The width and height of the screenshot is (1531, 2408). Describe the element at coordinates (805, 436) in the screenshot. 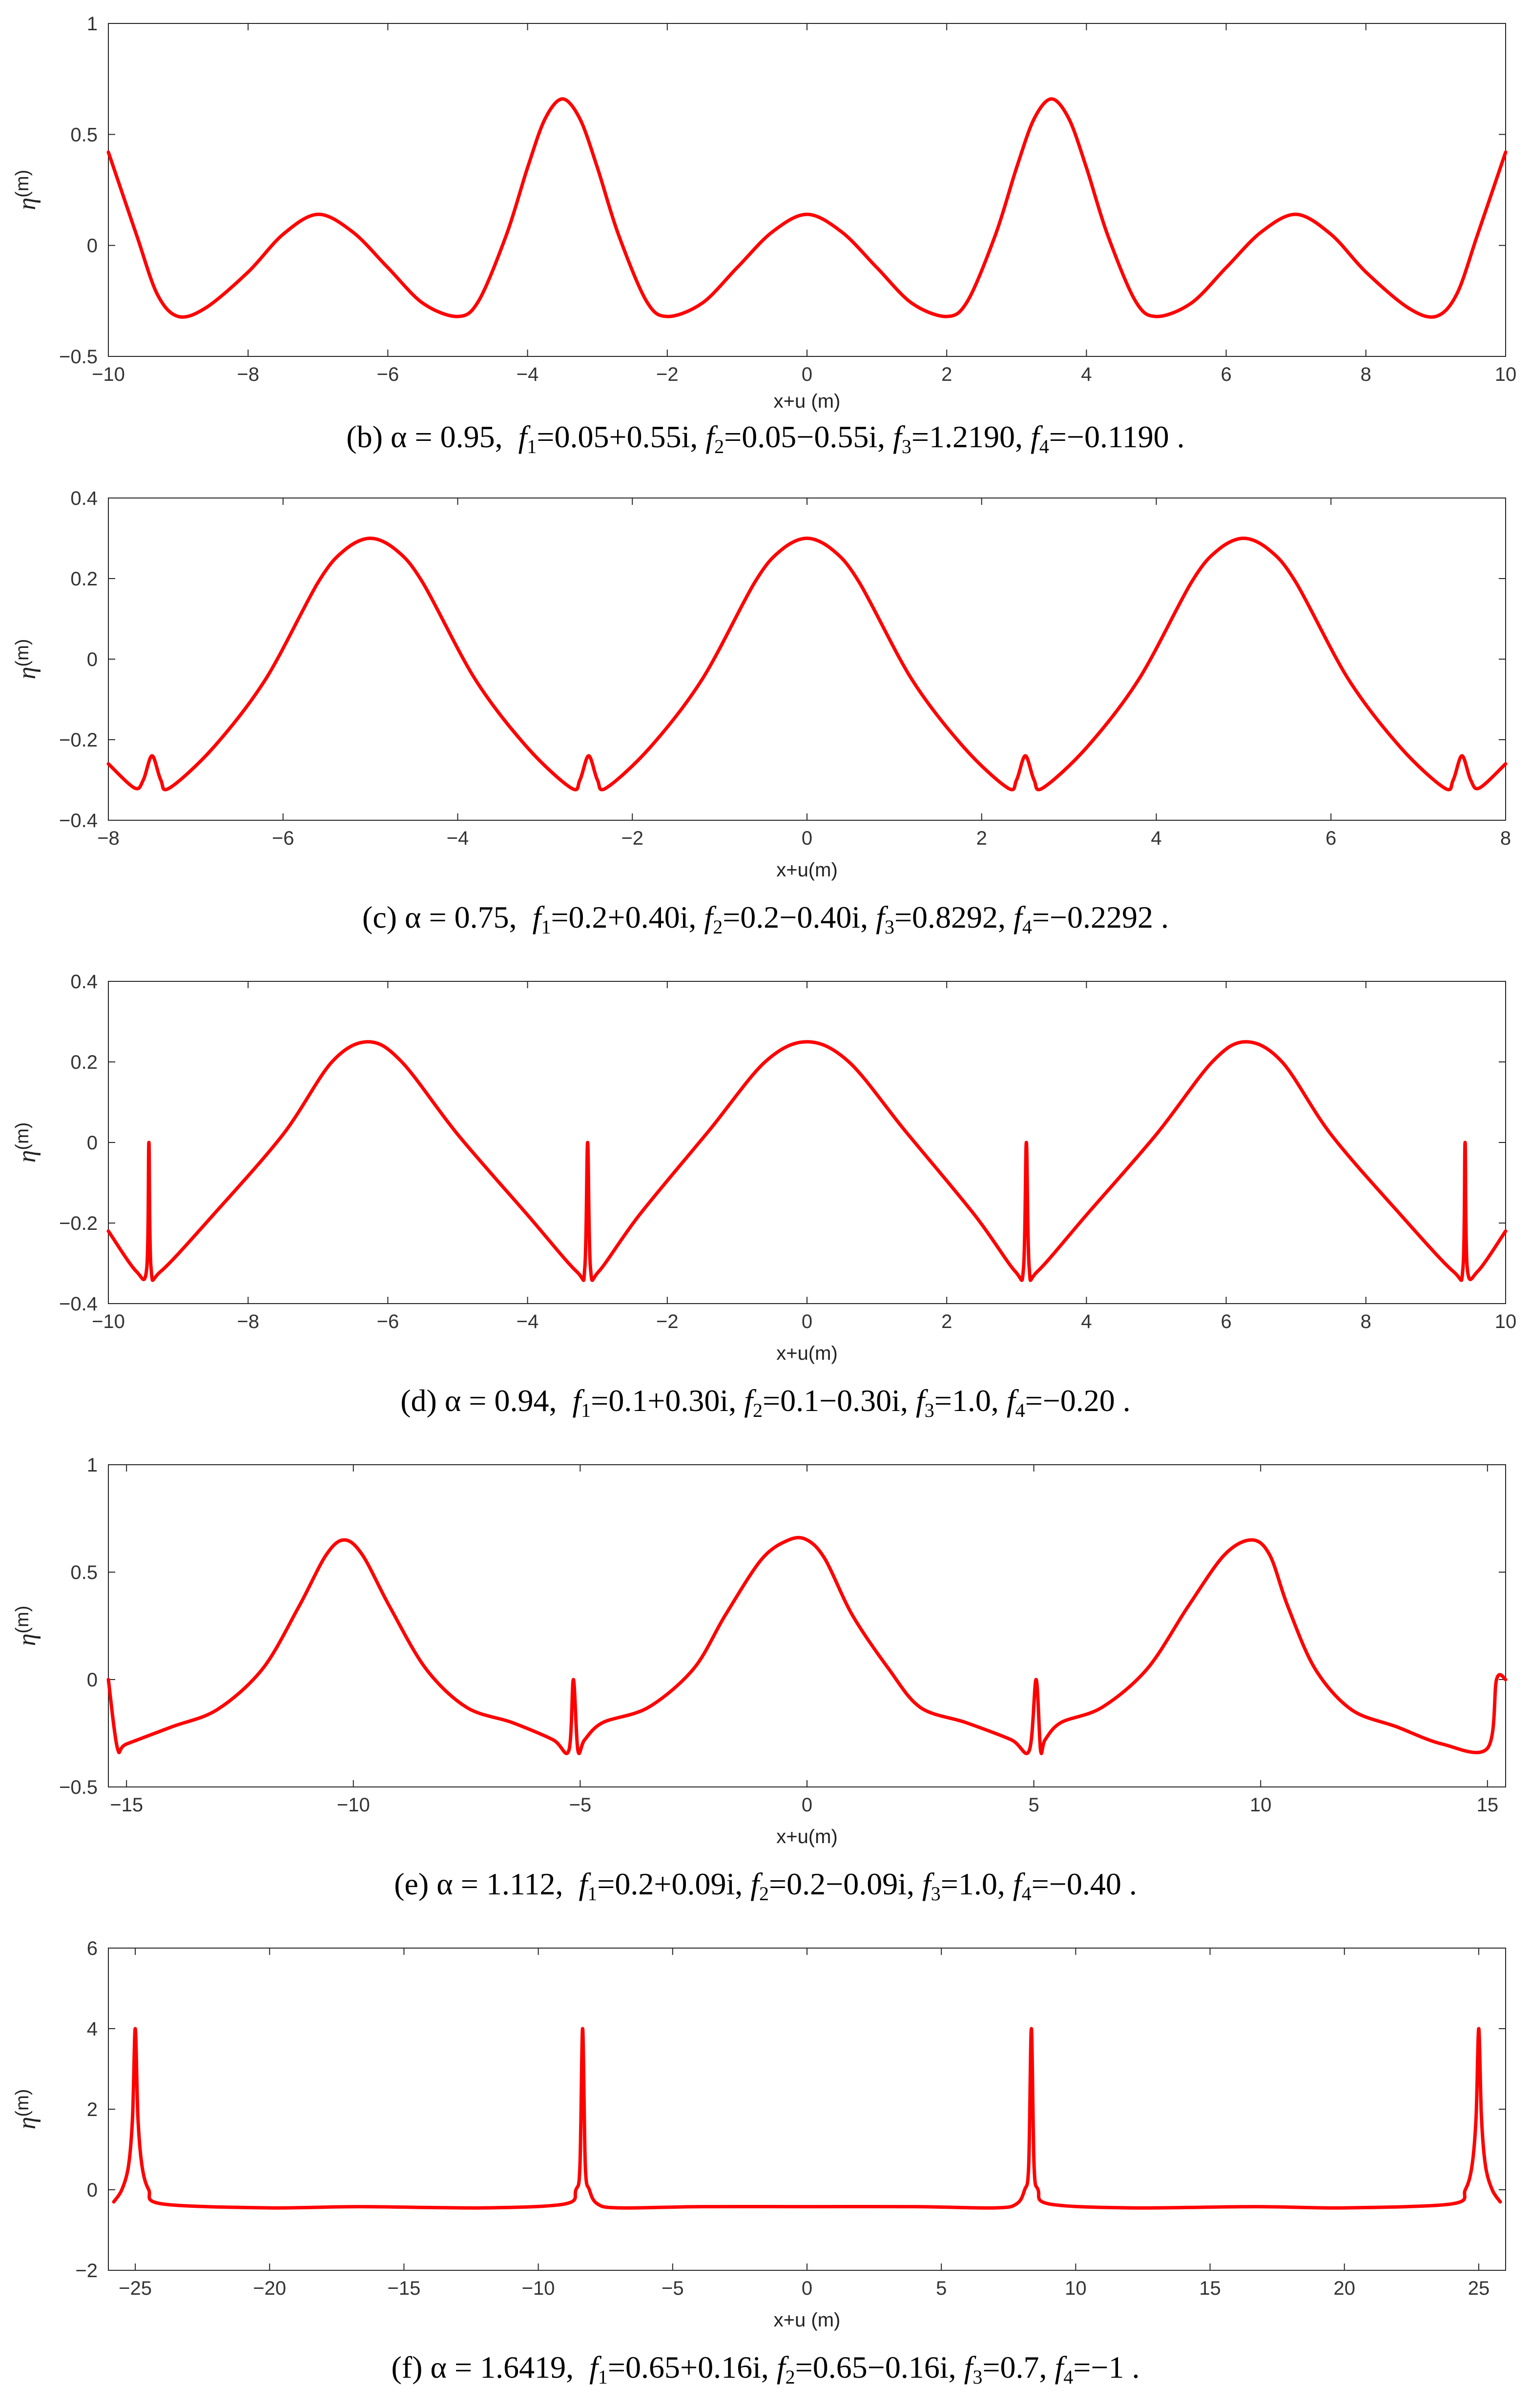

I see `caption-f2: =0.05−0.55i,` at that location.